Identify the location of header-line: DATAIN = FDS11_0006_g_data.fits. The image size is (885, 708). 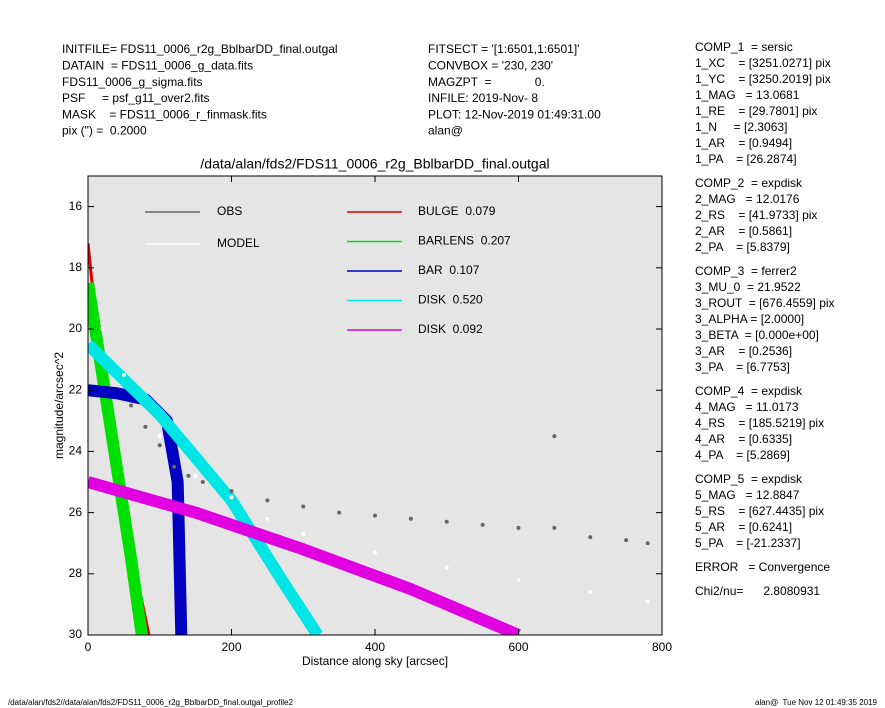
(157, 65).